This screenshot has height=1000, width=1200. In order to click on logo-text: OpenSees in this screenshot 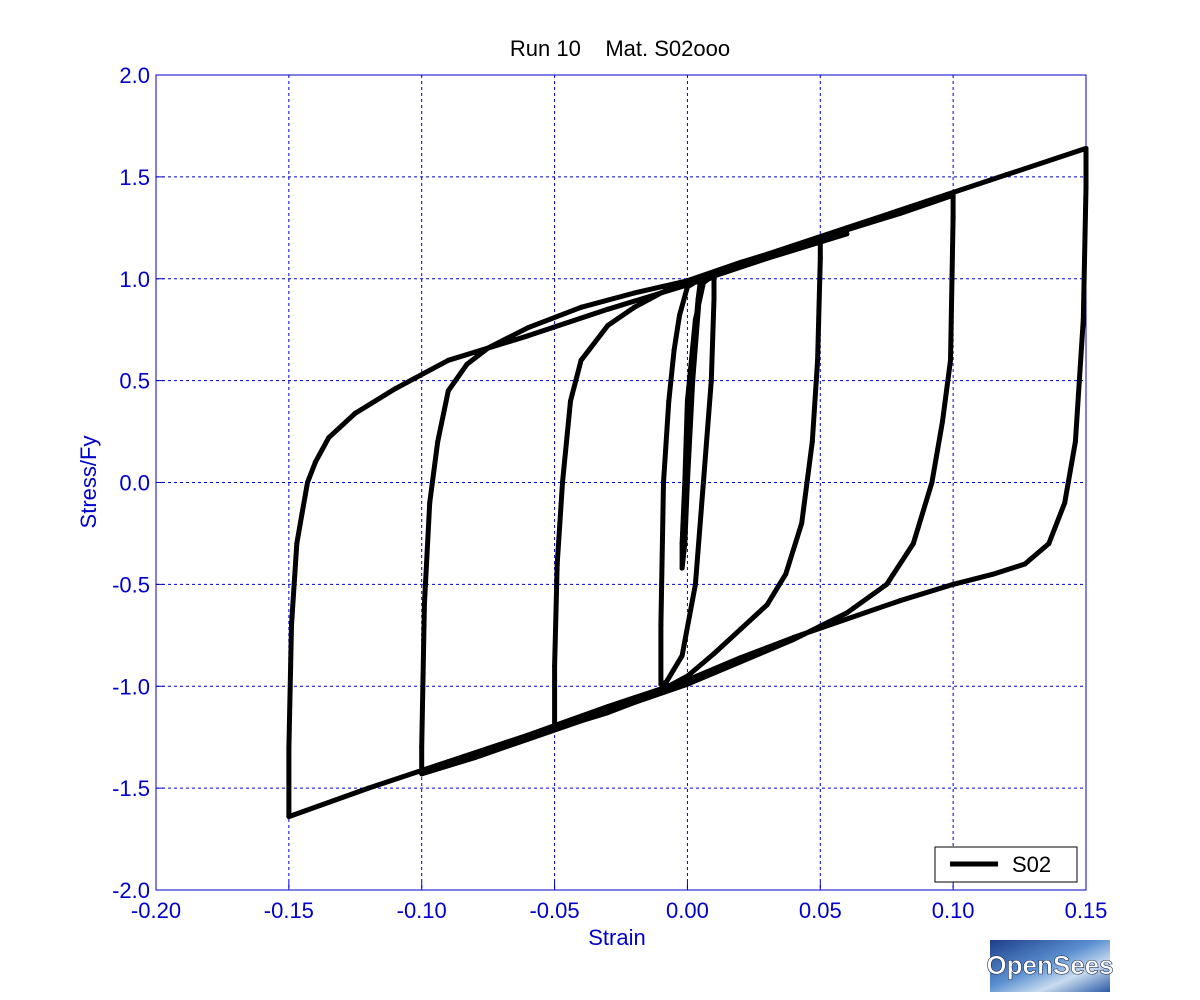, I will do `click(1049, 965)`.